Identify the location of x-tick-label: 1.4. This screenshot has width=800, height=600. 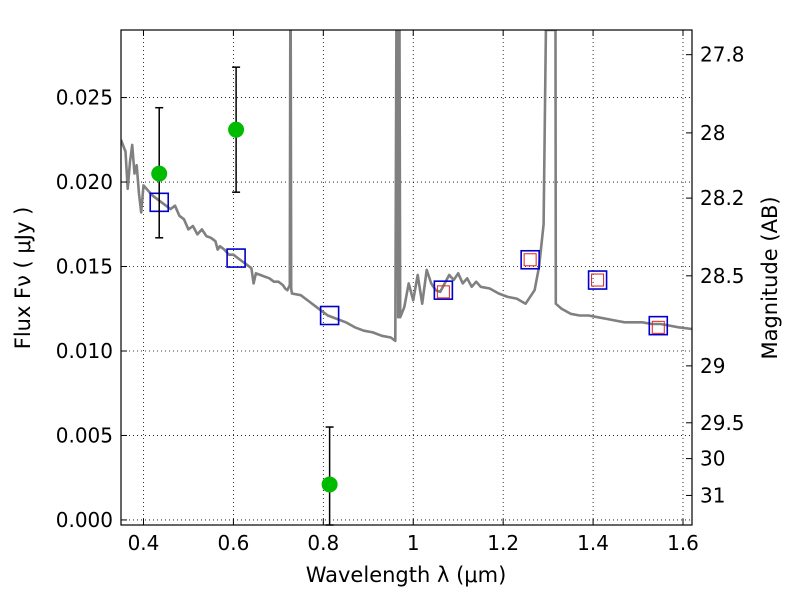
(593, 543).